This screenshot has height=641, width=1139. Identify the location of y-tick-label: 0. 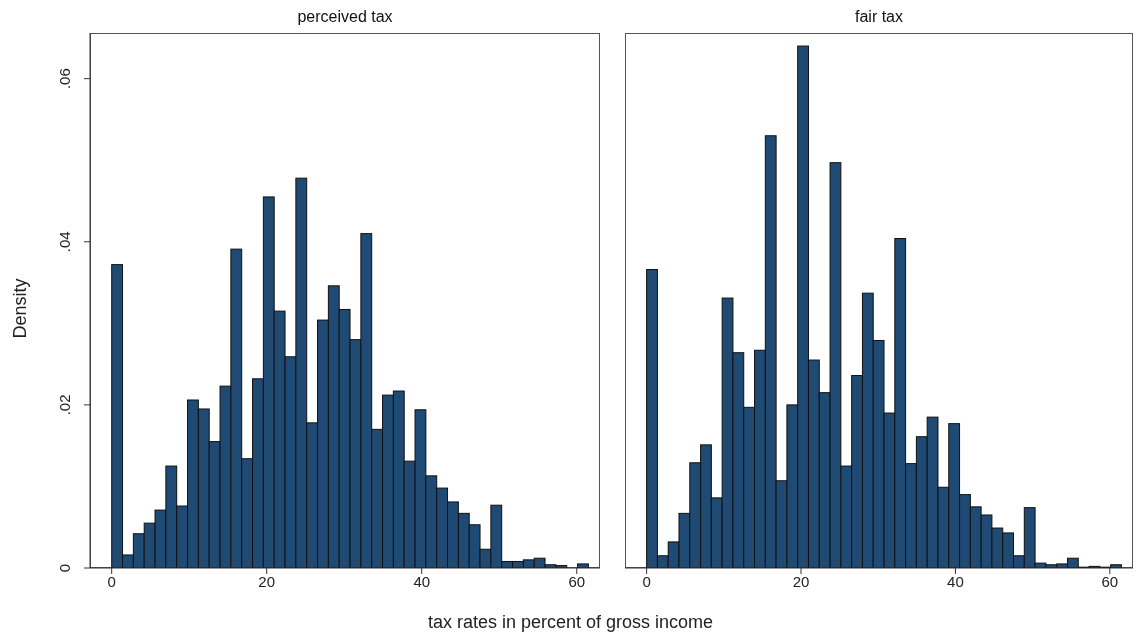
(64, 568).